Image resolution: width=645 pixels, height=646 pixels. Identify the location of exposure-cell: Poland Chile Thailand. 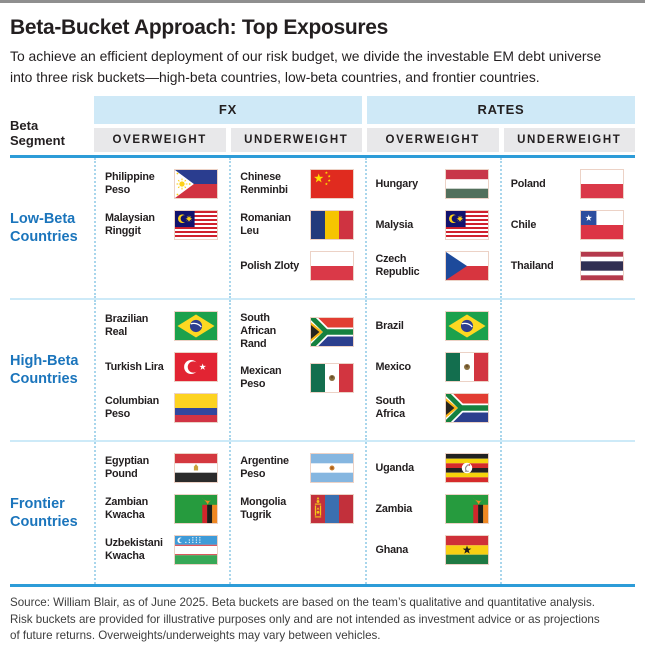
(567, 228).